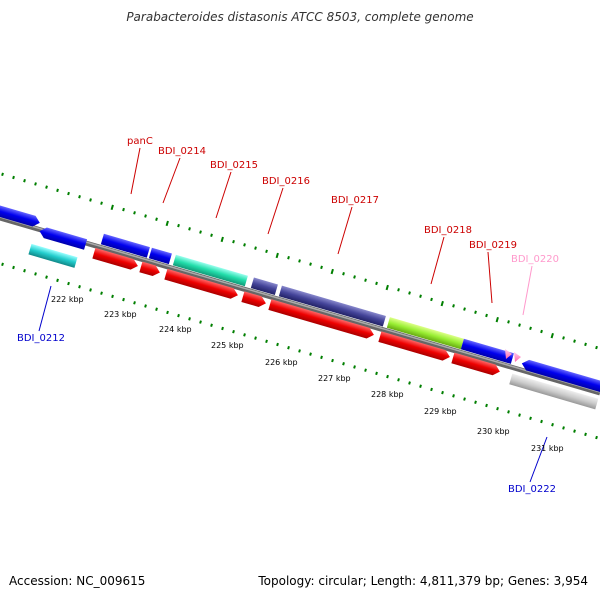 The width and height of the screenshot is (600, 600). I want to click on accession-label: Accession: NC_009615, so click(77, 581).